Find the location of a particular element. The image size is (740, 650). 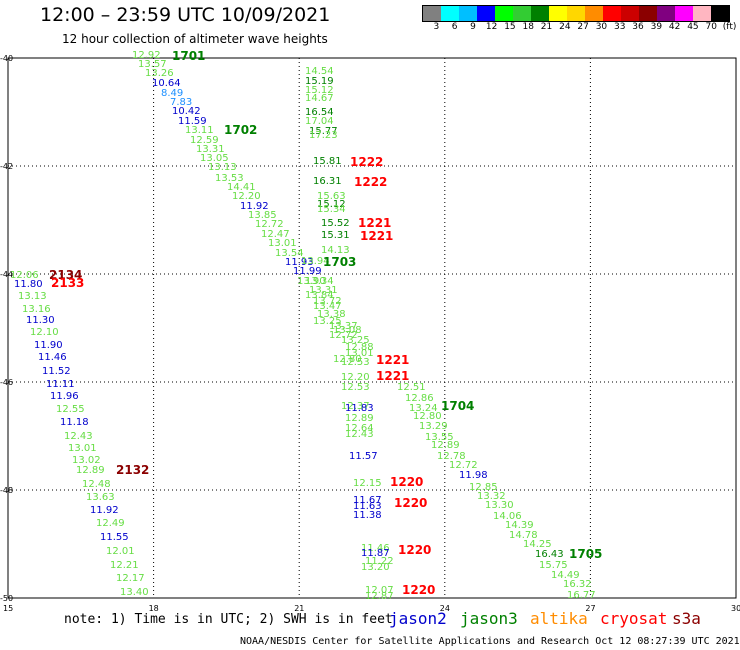

measurement-value: 16.54 is located at coordinates (319, 112).